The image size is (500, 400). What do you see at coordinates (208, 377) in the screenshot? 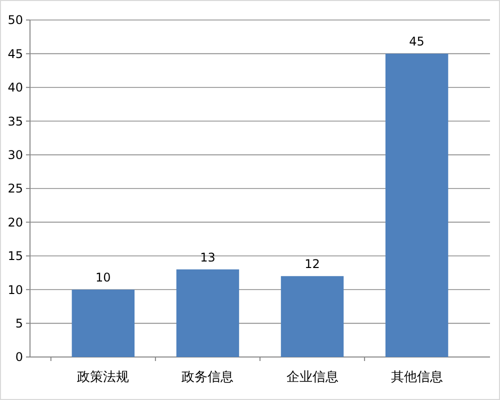
I see `x-tick-label: 政务信息` at bounding box center [208, 377].